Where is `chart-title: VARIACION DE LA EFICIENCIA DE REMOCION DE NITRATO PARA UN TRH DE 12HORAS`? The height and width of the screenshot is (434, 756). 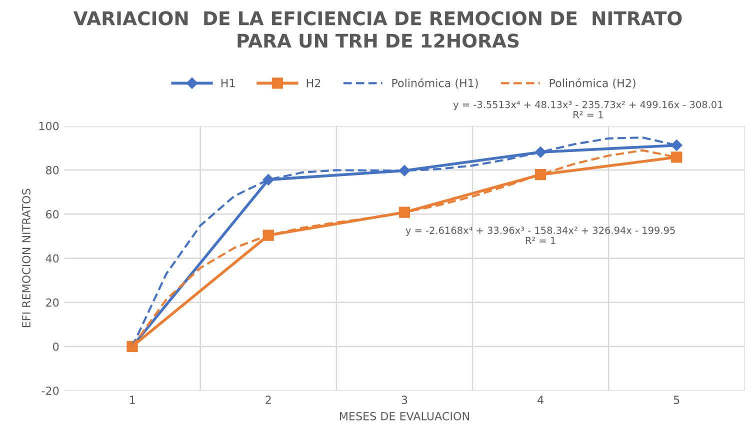
chart-title: VARIACION DE LA EFICIENCIA DE REMOCION DE NITRATO PARA UN TRH DE 12HORAS is located at coordinates (377, 29).